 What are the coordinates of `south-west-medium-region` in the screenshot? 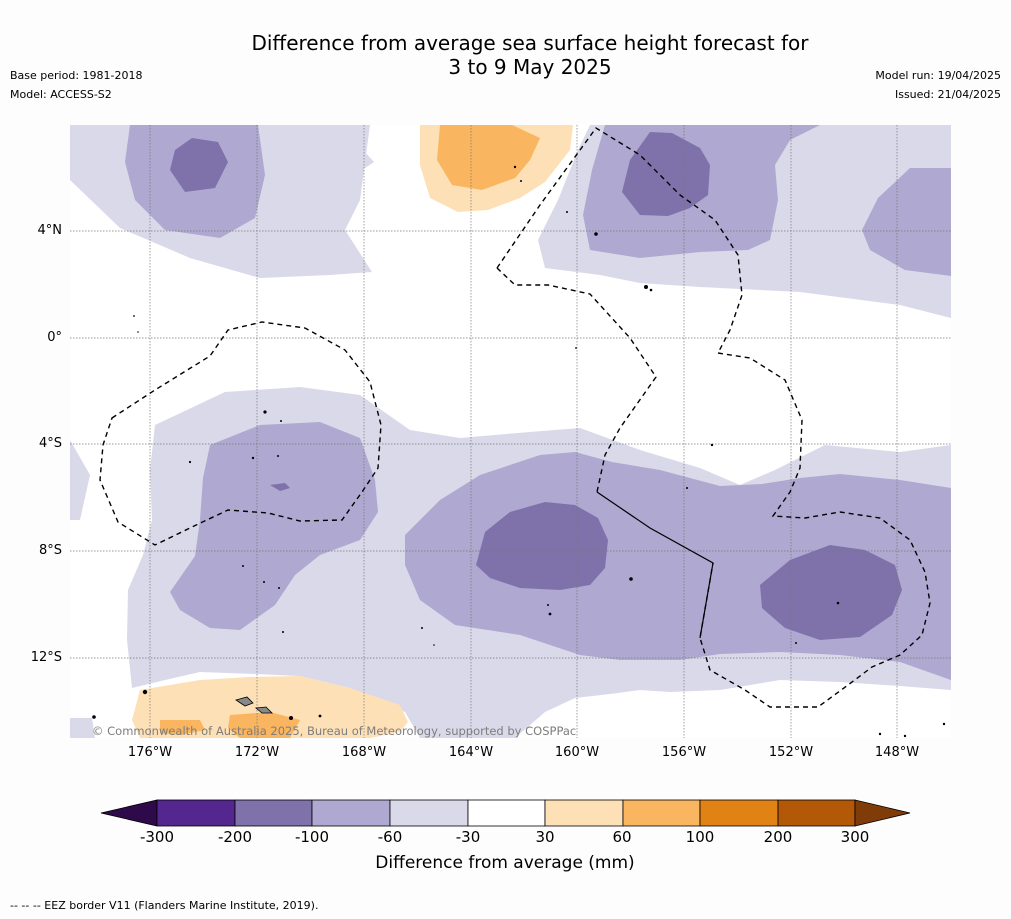 It's located at (274, 526).